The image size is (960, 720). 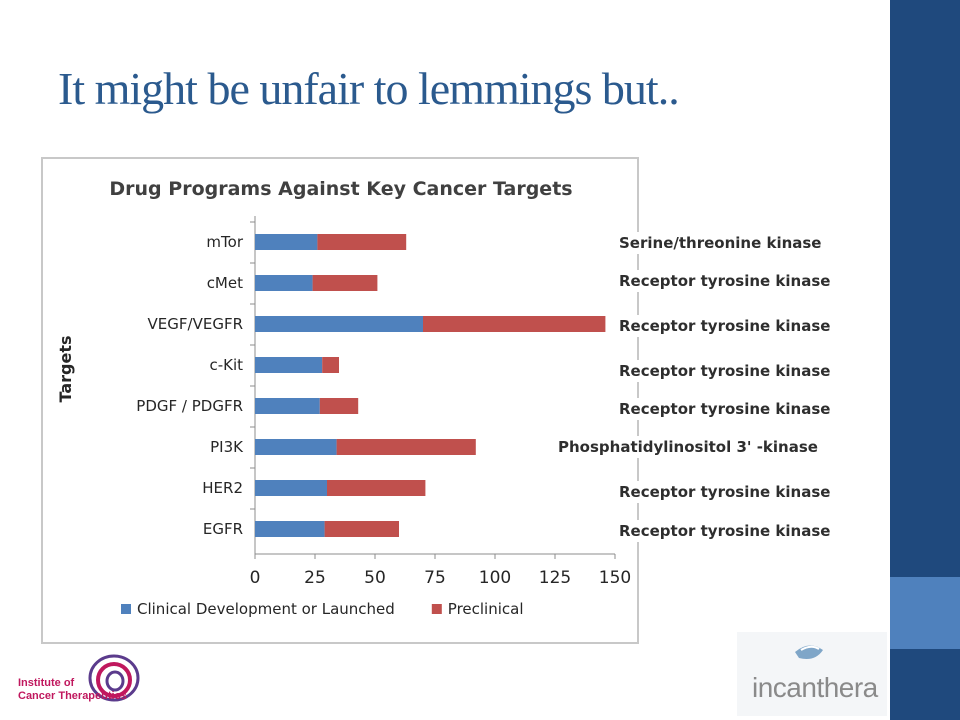 I want to click on x-tick-label: 50, so click(x=375, y=578).